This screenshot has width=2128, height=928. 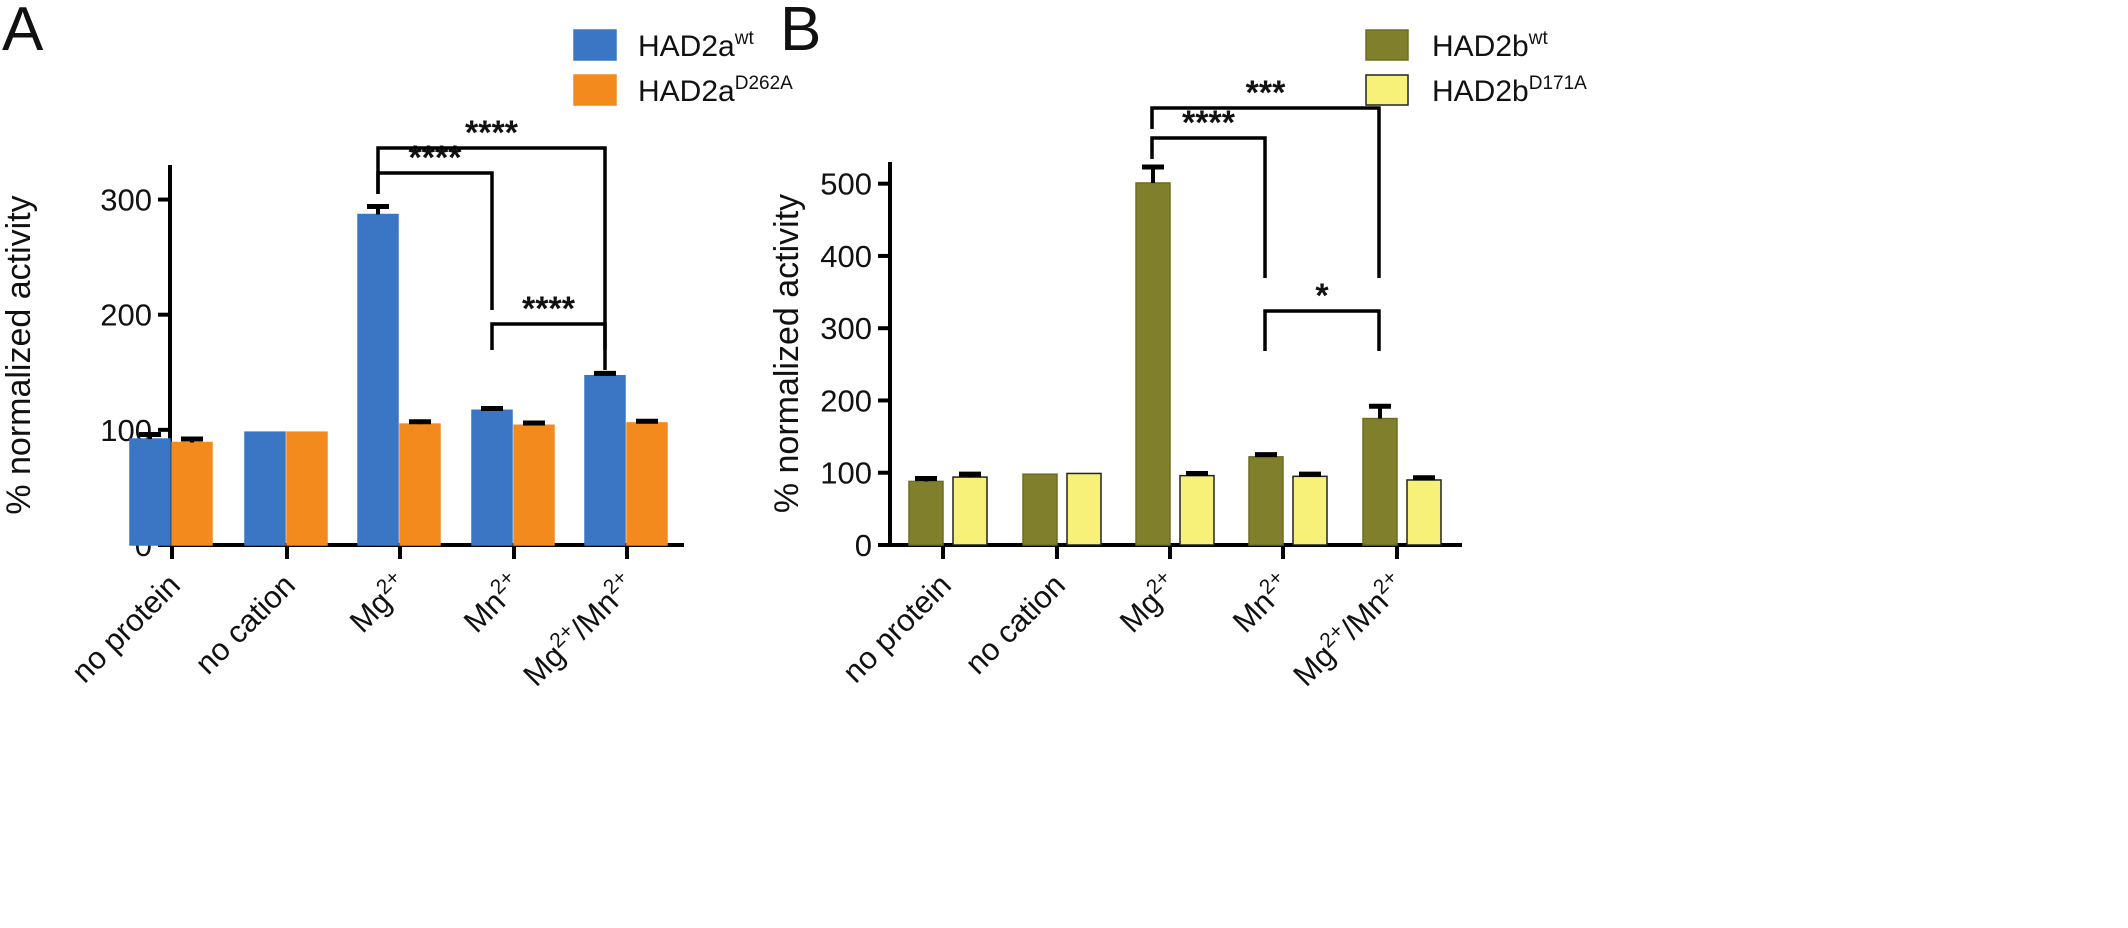 I want to click on significance-label: ***, so click(x=1266, y=93).